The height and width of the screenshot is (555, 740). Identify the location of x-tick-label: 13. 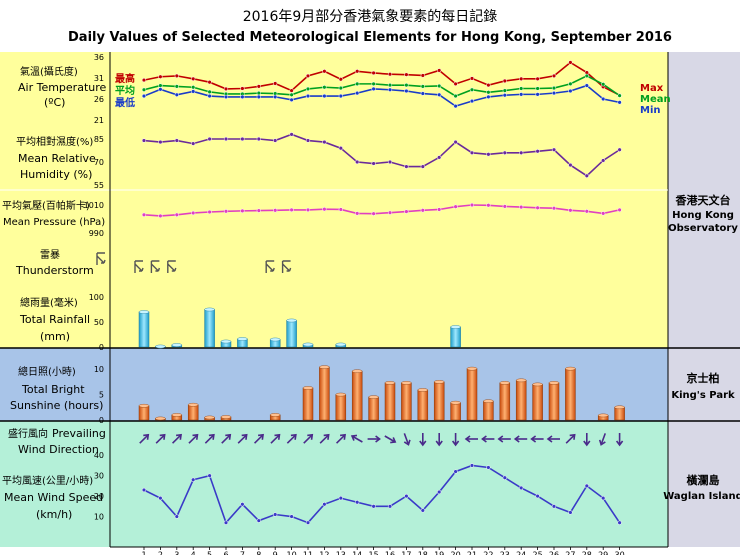
(341, 553).